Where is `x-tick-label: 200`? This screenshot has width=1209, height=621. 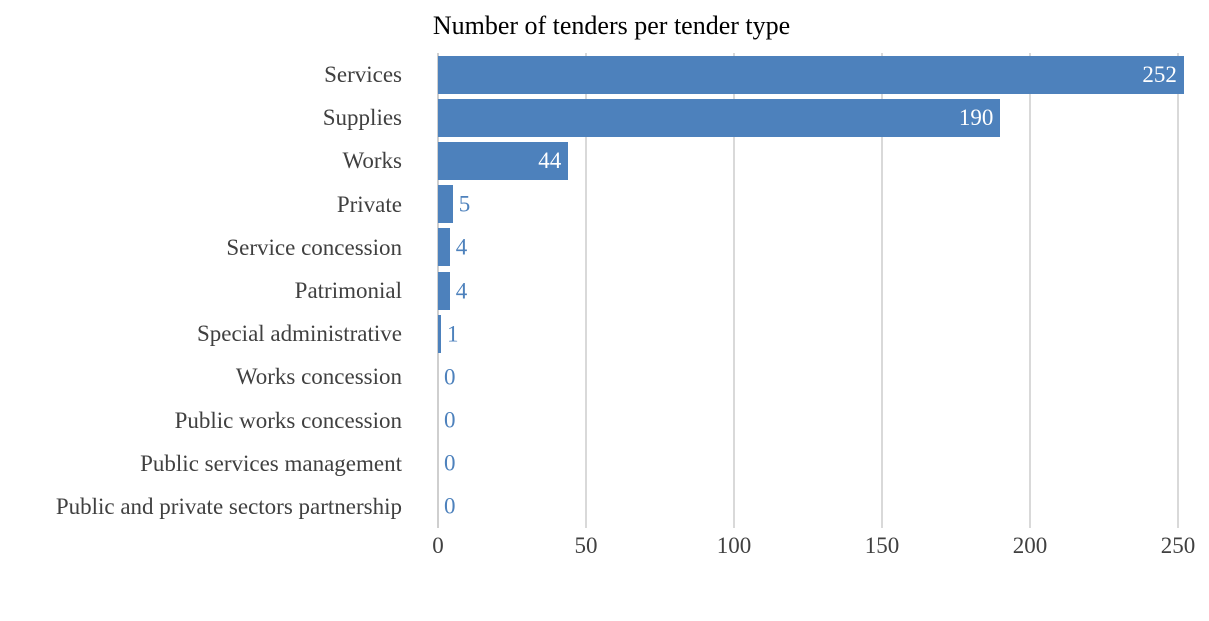 x-tick-label: 200 is located at coordinates (1030, 545).